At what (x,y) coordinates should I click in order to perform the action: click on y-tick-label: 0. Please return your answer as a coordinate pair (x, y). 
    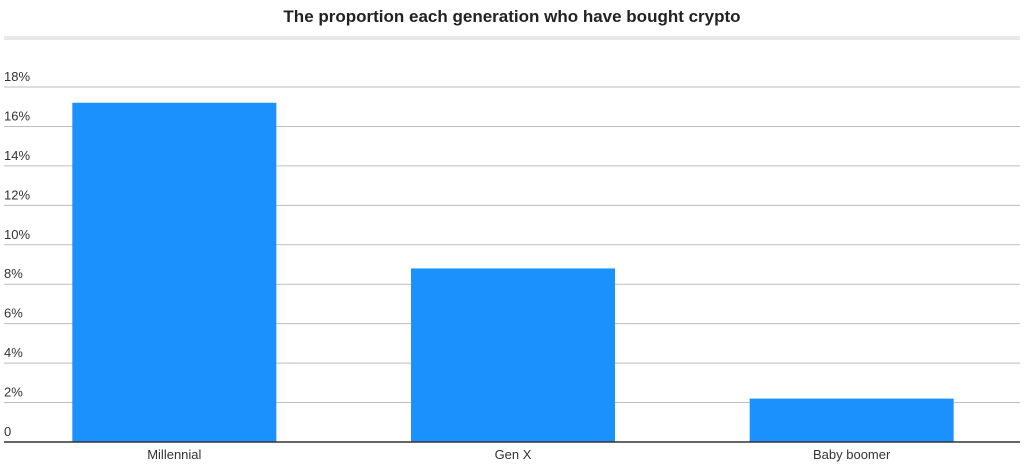
    Looking at the image, I should click on (7, 431).